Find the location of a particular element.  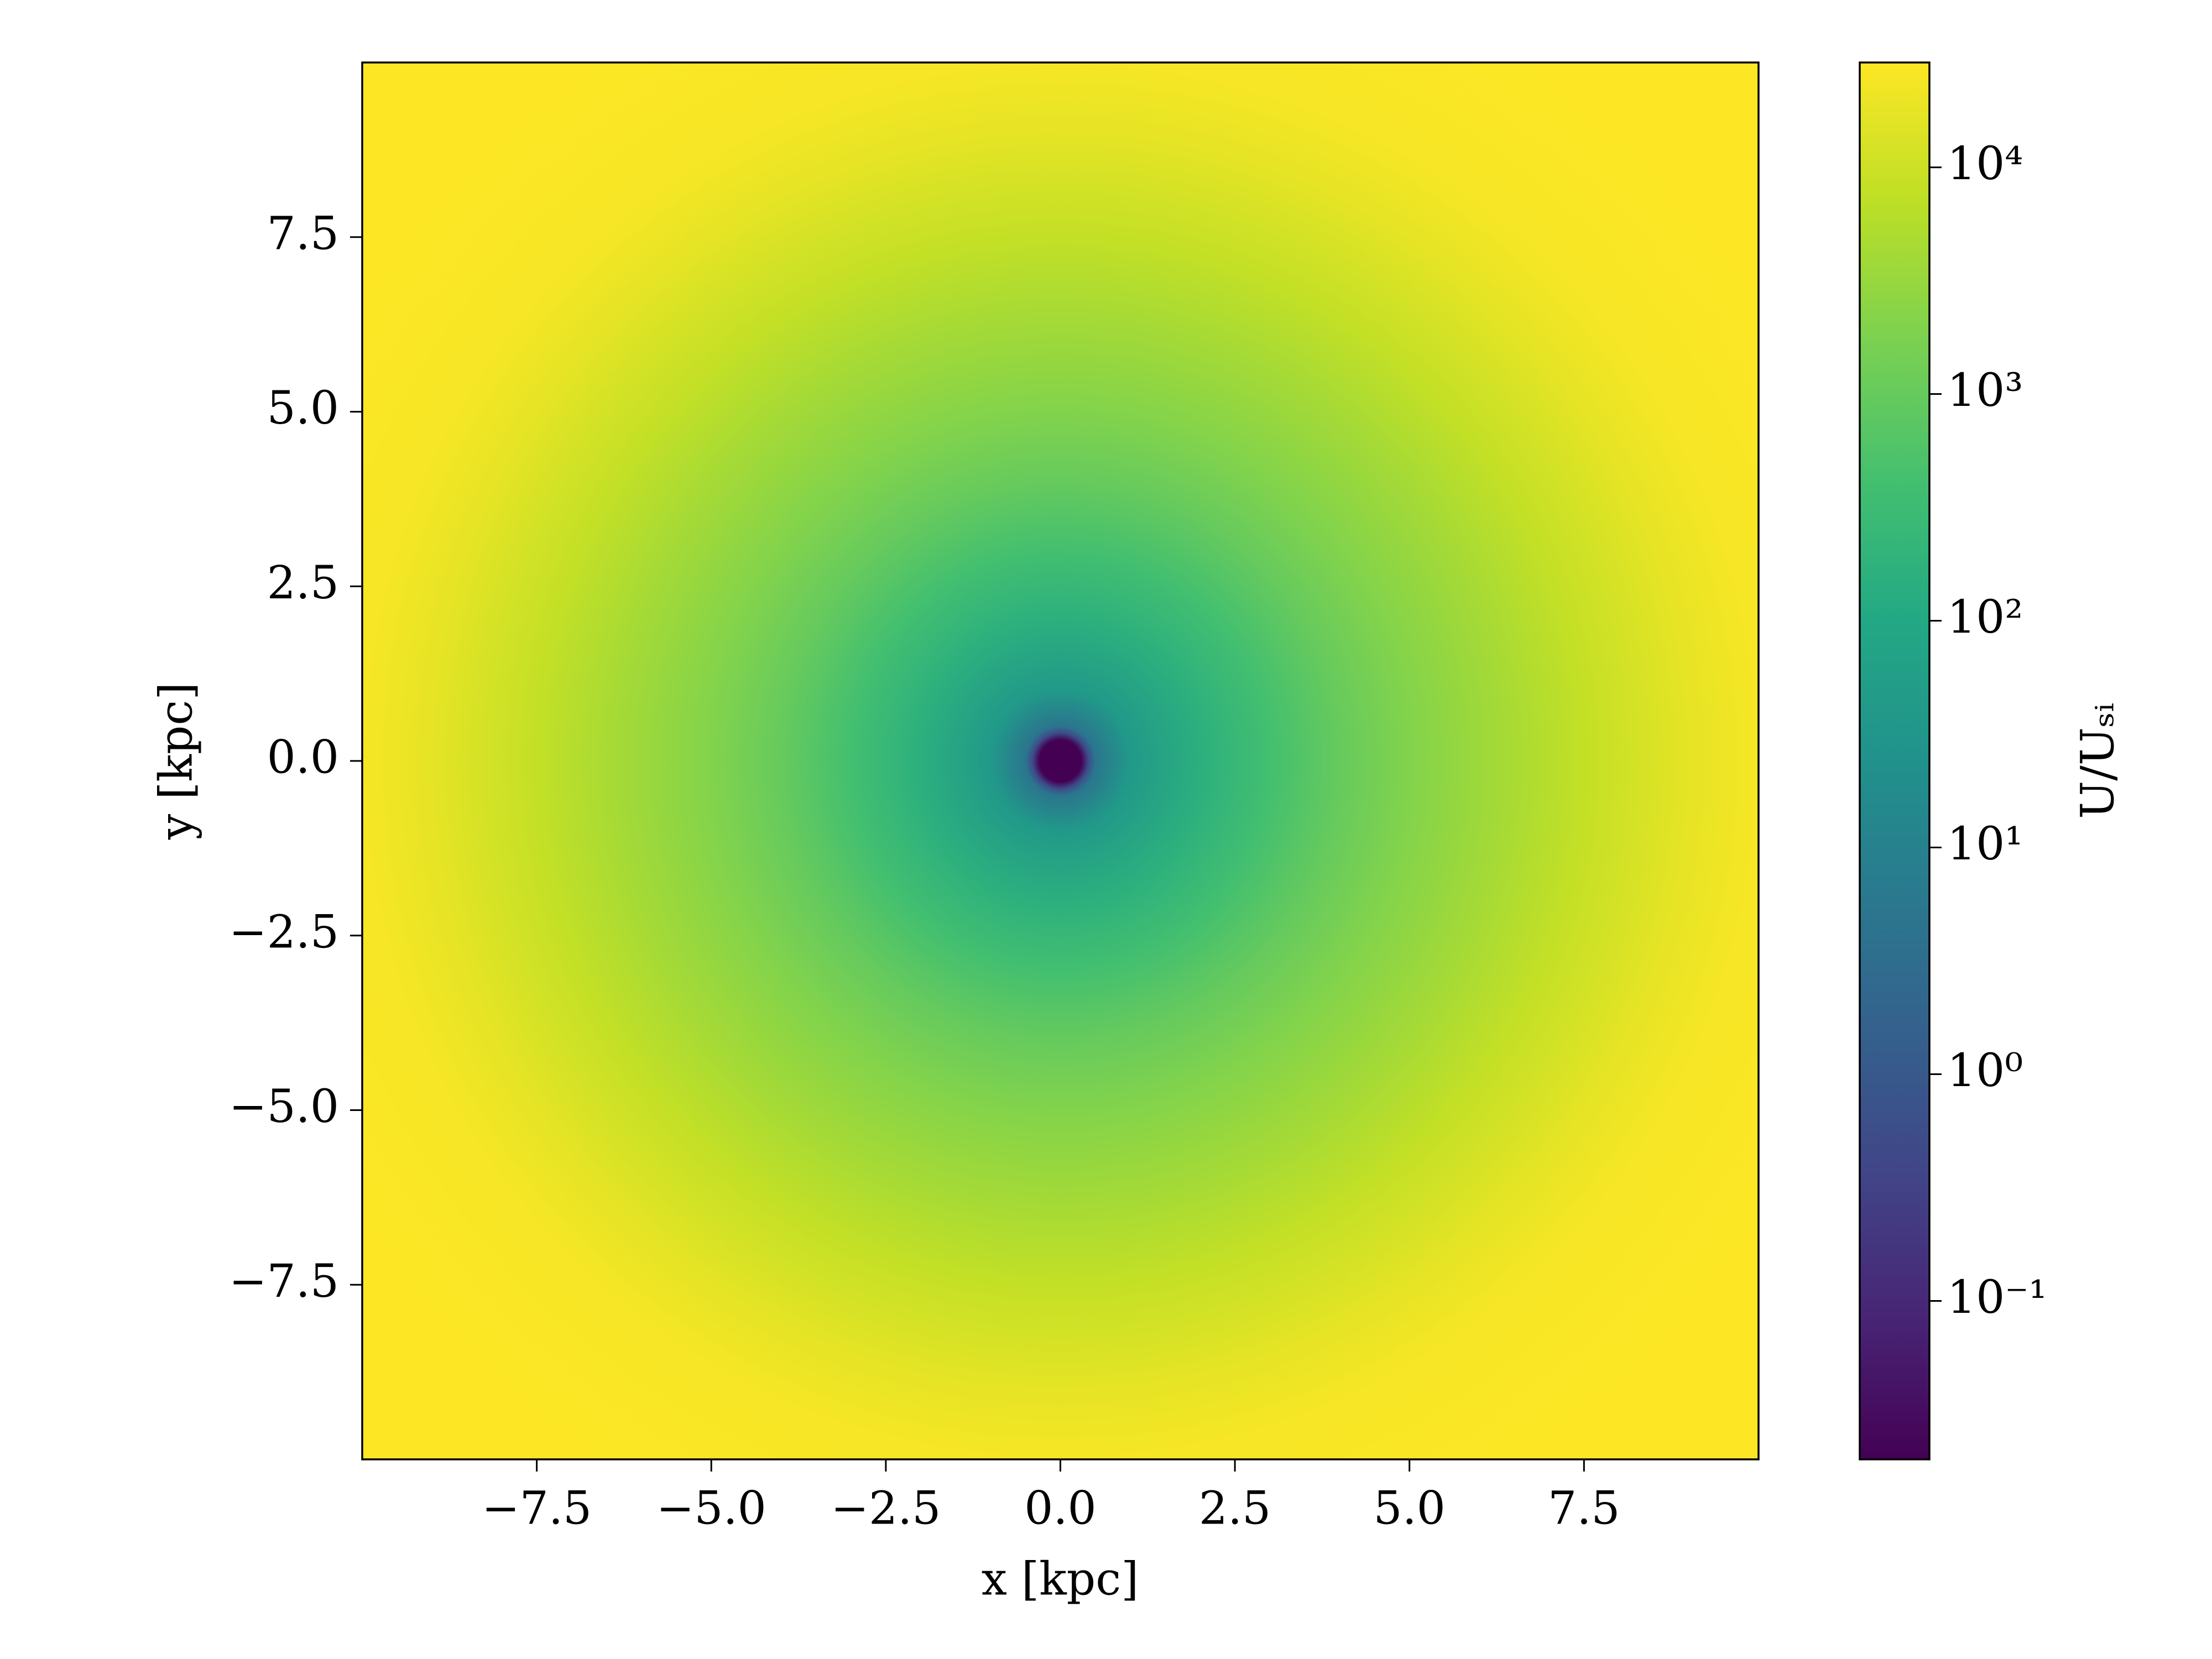

colorbar-tick-label: 10⁻¹ is located at coordinates (1997, 1297).